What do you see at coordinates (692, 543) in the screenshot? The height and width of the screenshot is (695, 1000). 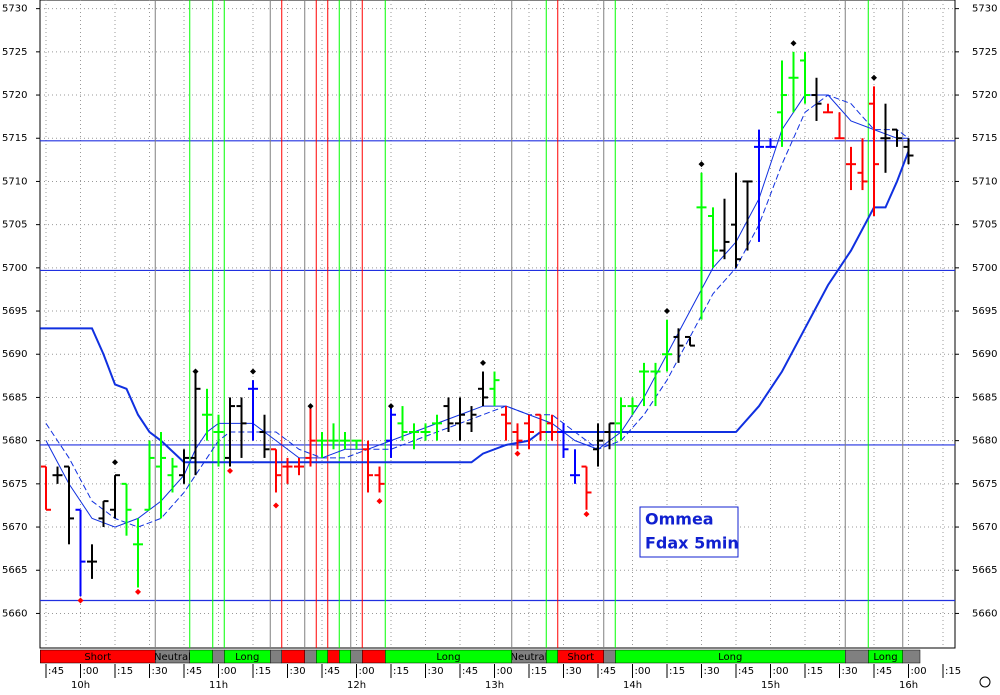 I see `annotation: Fdax 5min` at bounding box center [692, 543].